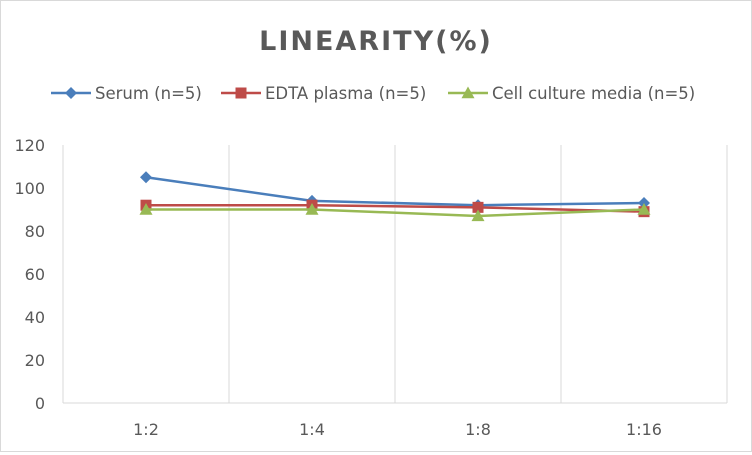 The width and height of the screenshot is (752, 455). I want to click on y-tick-label: 40, so click(35, 317).